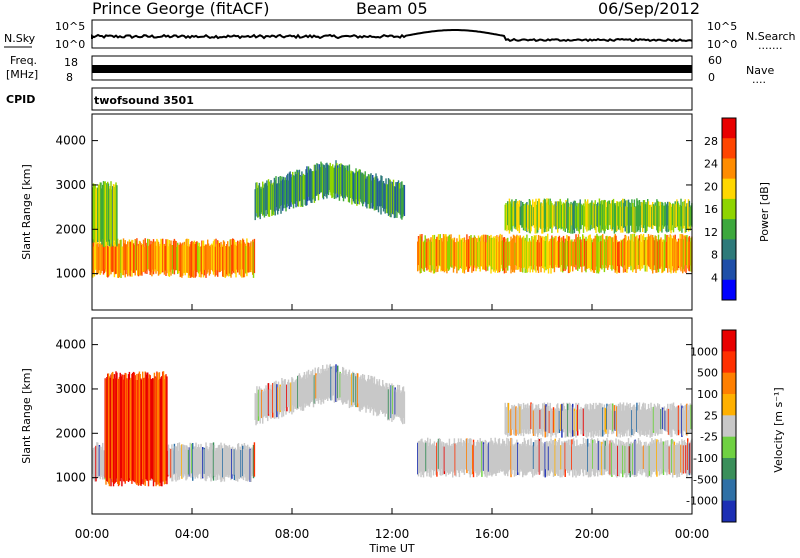 The height and width of the screenshot is (558, 800). What do you see at coordinates (729, 128) in the screenshot?
I see `colorbar-segment` at bounding box center [729, 128].